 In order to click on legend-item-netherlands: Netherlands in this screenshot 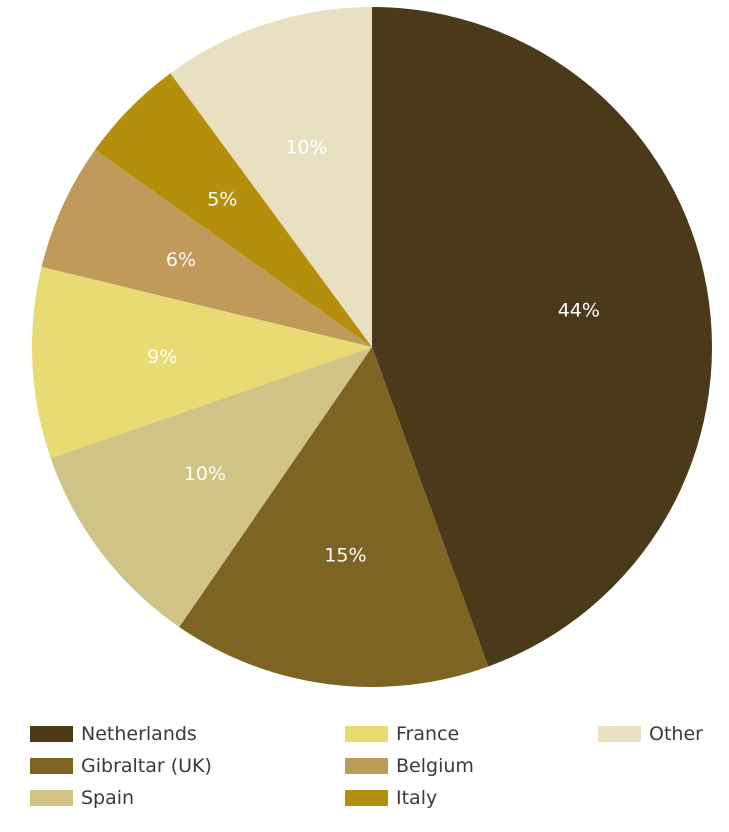, I will do `click(113, 734)`.